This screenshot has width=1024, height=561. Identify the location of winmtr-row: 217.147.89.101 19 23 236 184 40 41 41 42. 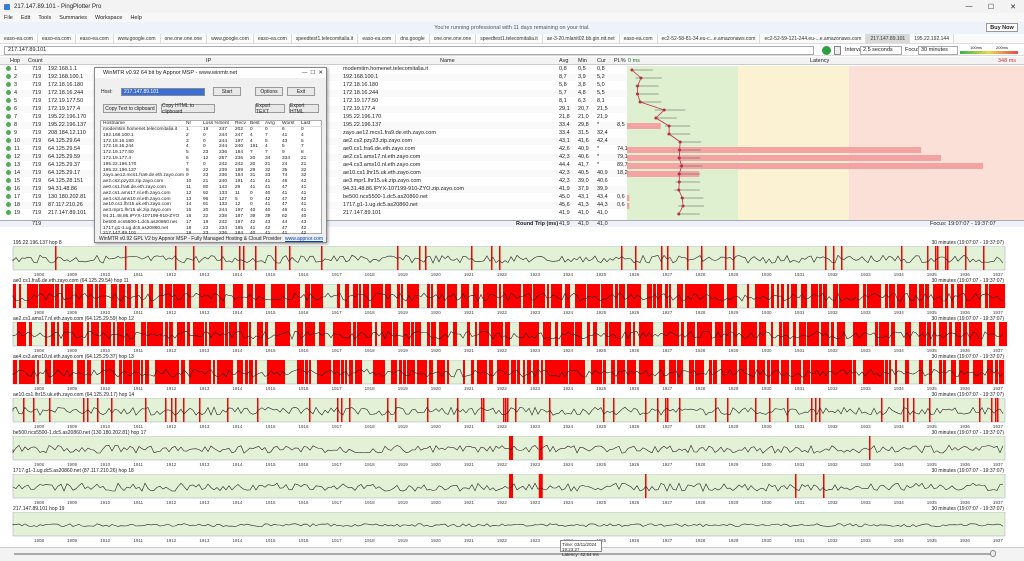
(212, 234).